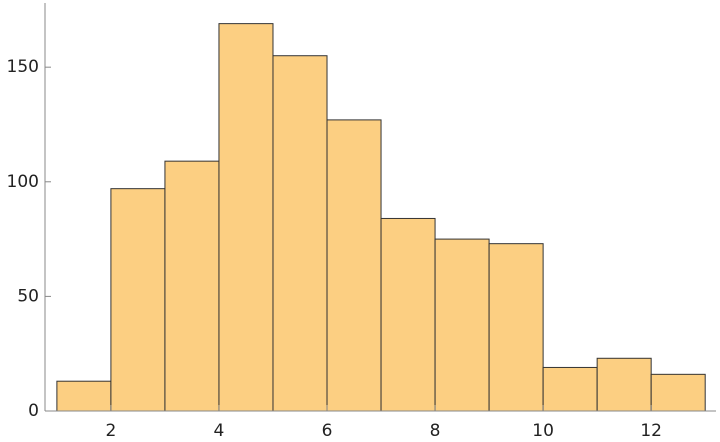 This screenshot has height=442, width=720. Describe the element at coordinates (33, 411) in the screenshot. I see `y-tick-label: 0` at that location.